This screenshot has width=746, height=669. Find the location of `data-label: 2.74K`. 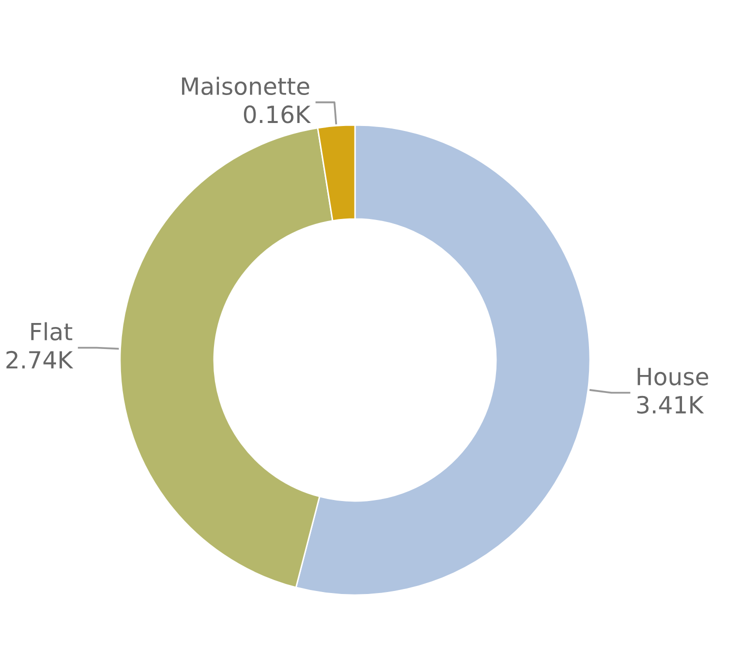

data-label: 2.74K is located at coordinates (40, 359).